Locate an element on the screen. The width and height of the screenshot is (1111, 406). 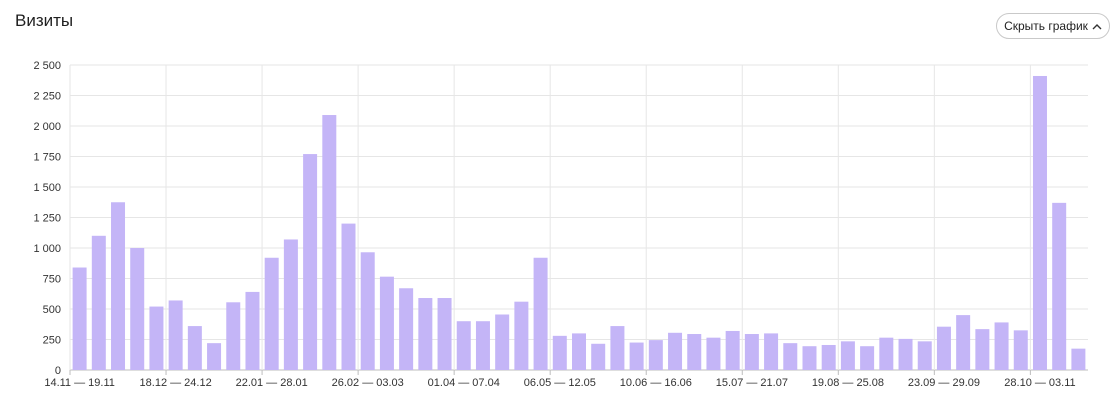
y-tick-label: 2 000 is located at coordinates (47, 127).